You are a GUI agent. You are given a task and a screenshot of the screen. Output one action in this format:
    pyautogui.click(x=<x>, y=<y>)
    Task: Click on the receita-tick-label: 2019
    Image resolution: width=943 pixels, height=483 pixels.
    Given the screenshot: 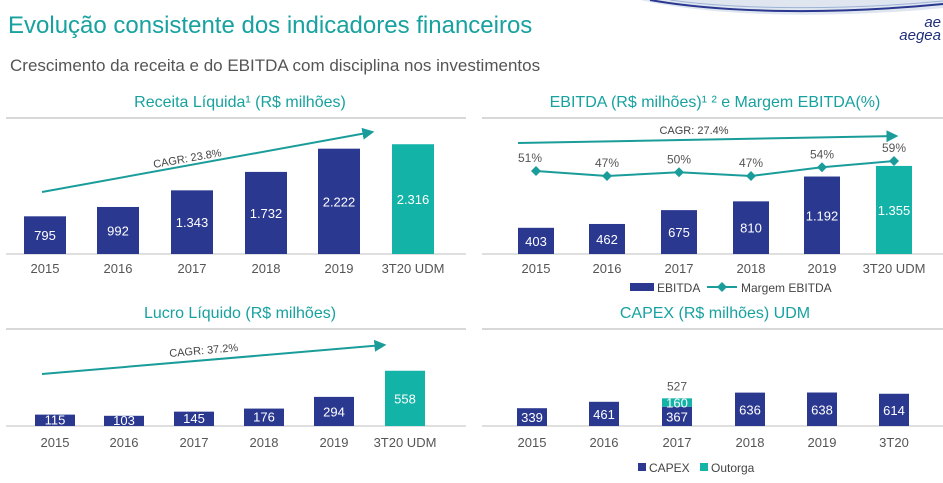 What is the action you would take?
    pyautogui.click(x=339, y=268)
    